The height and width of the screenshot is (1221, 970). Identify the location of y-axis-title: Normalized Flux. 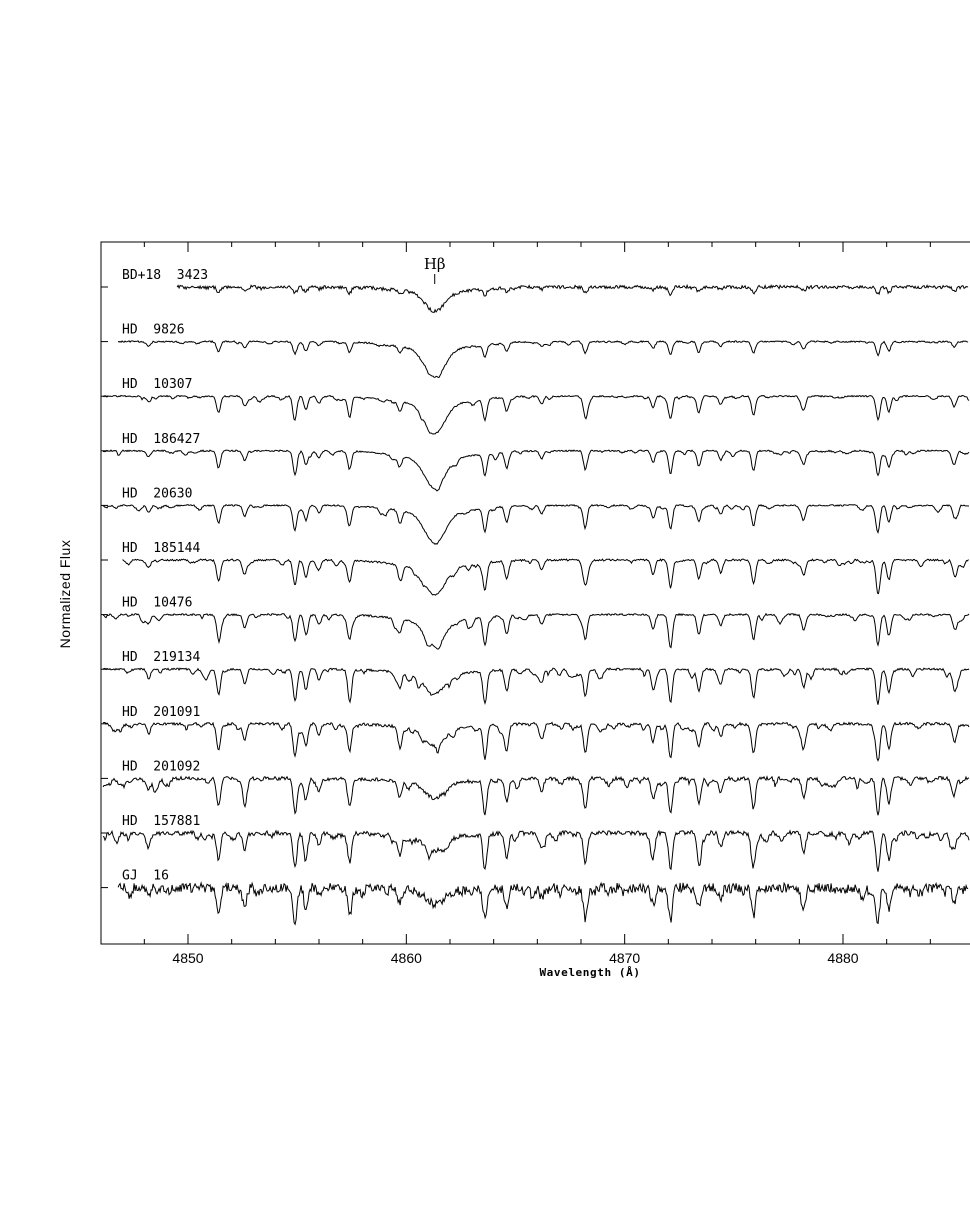
(65, 594).